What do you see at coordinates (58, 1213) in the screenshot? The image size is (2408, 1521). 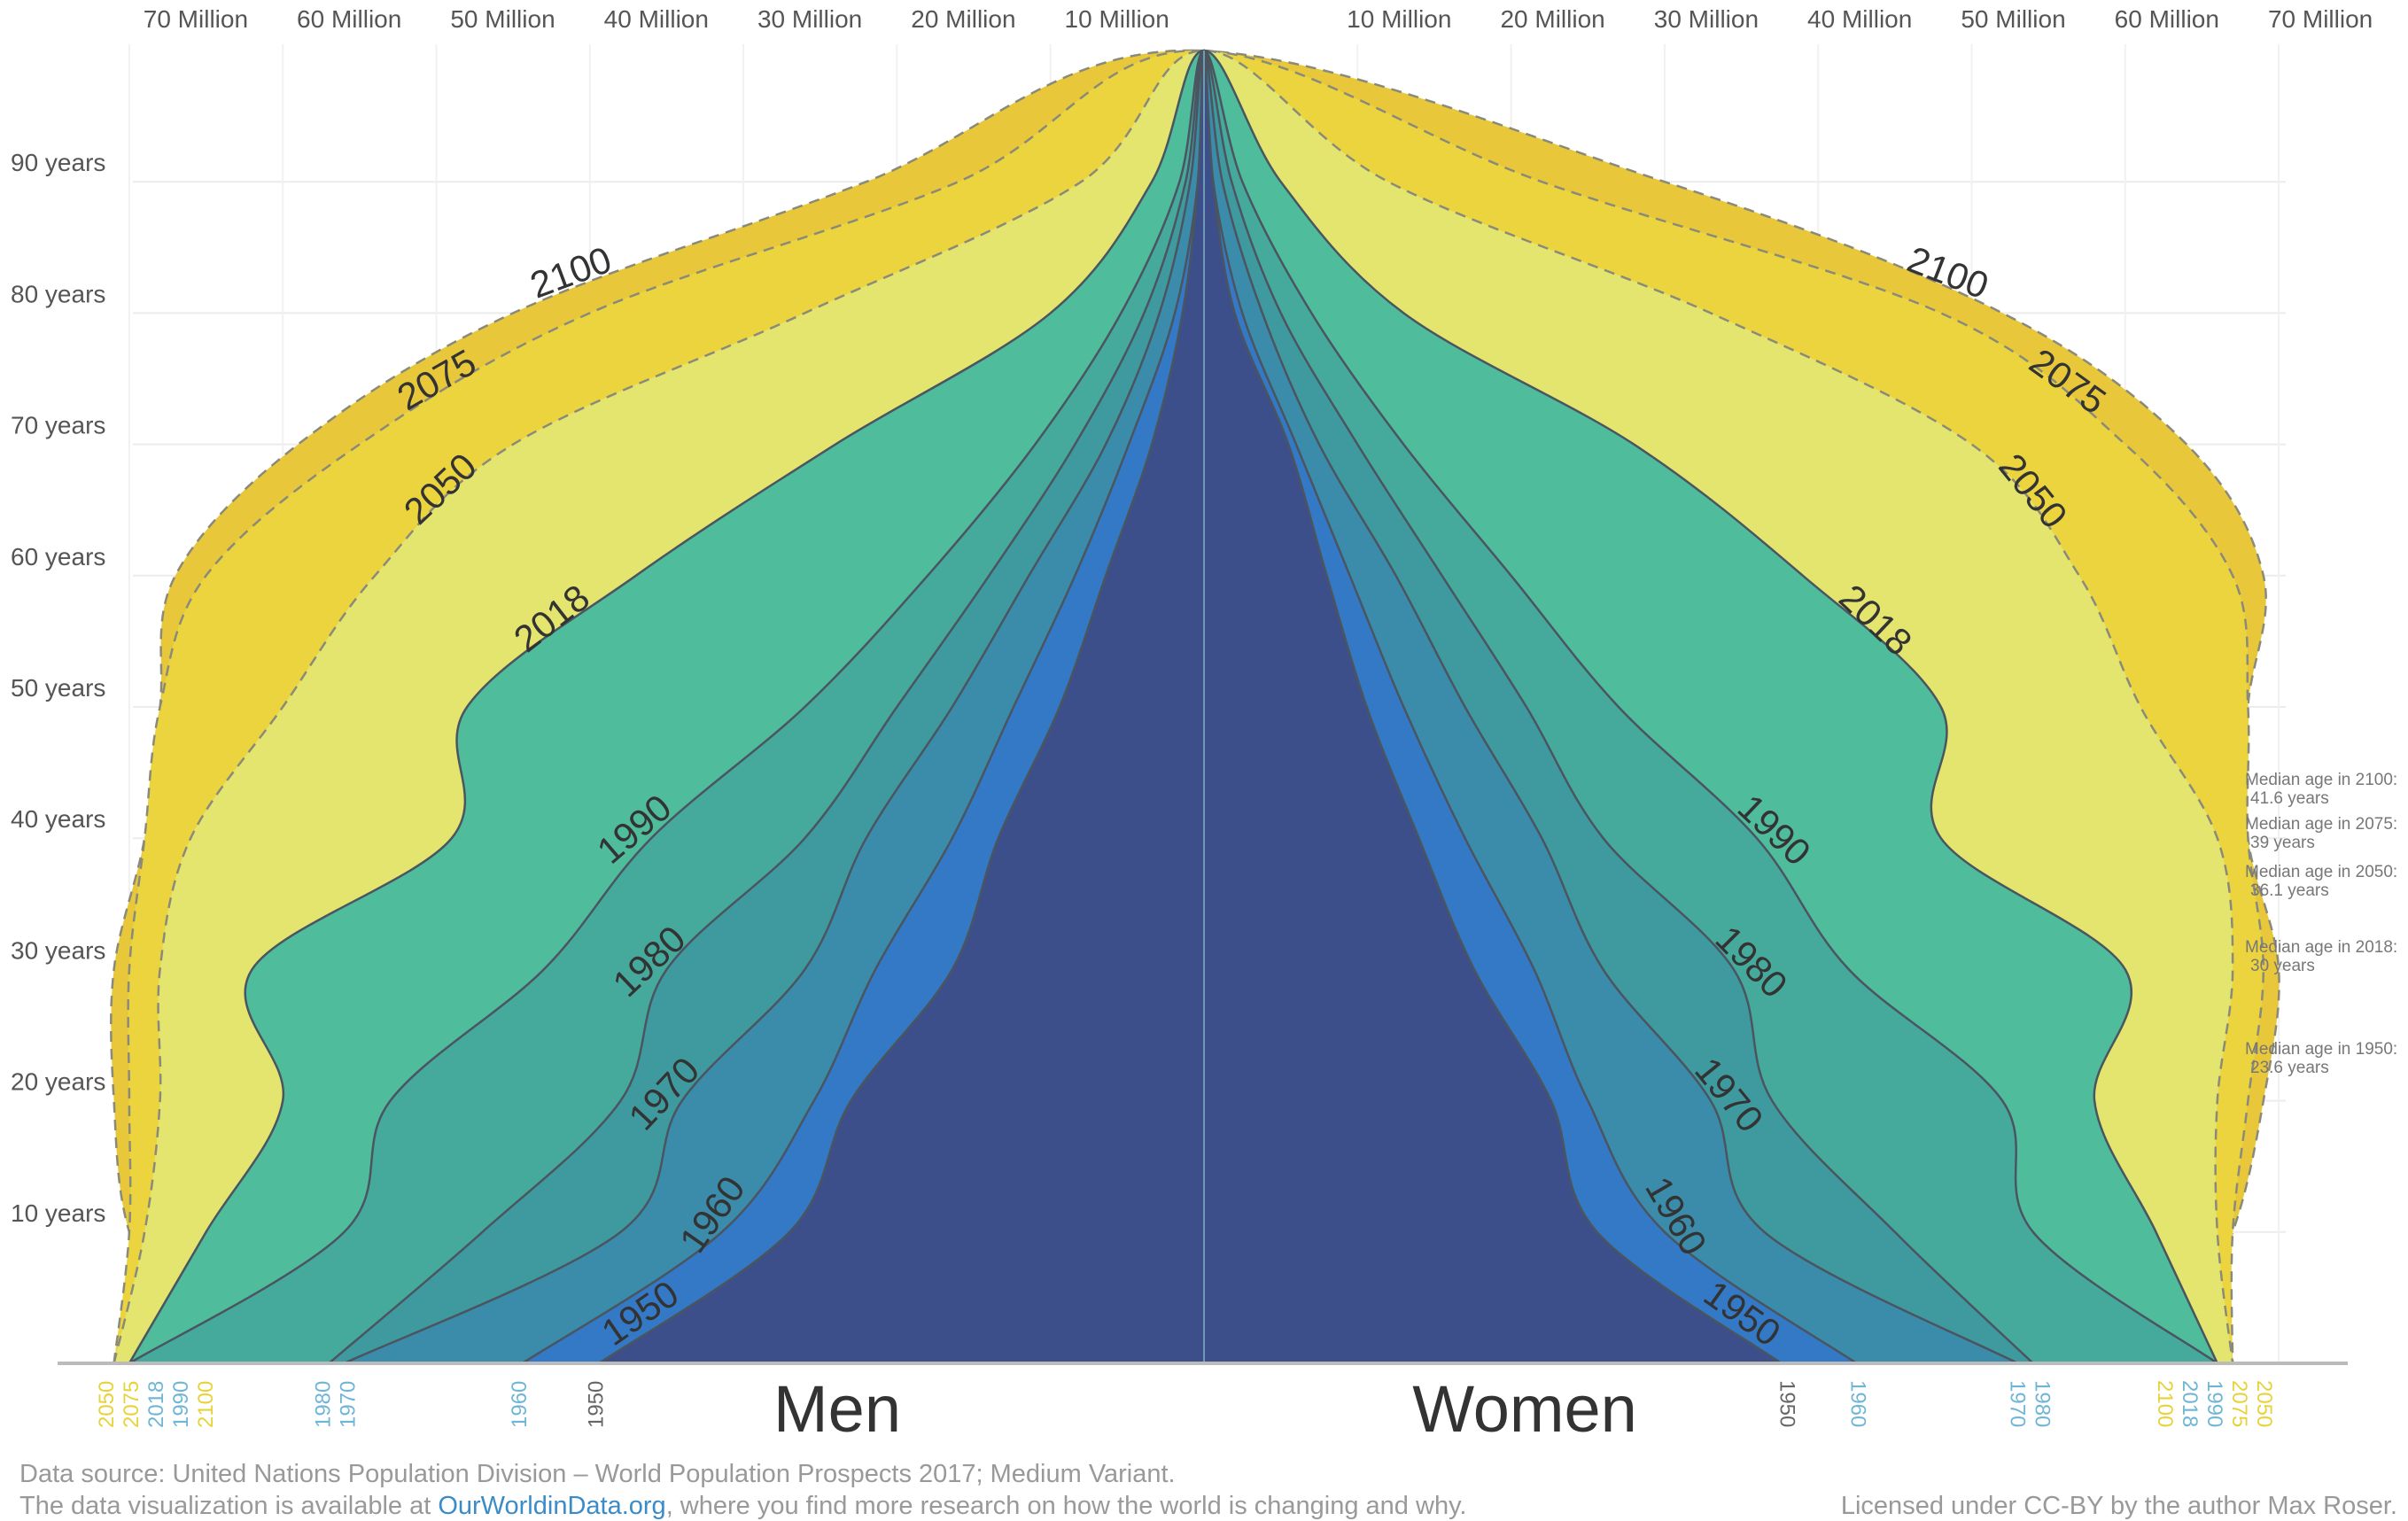 I see `y-tick-label-10: 10 years` at bounding box center [58, 1213].